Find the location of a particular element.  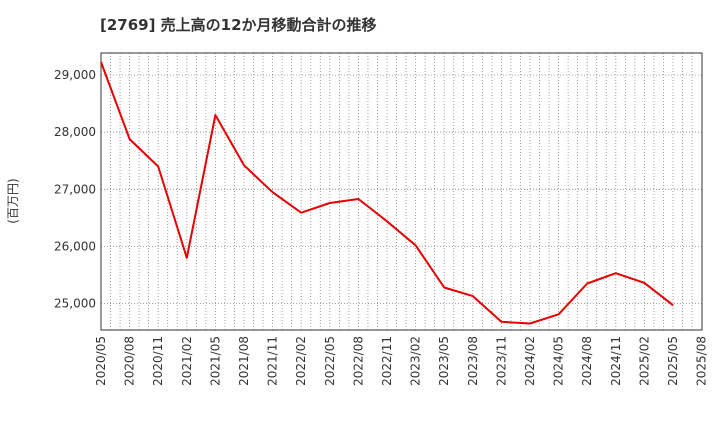

x-tick-label: 2021/11 is located at coordinates (273, 361).